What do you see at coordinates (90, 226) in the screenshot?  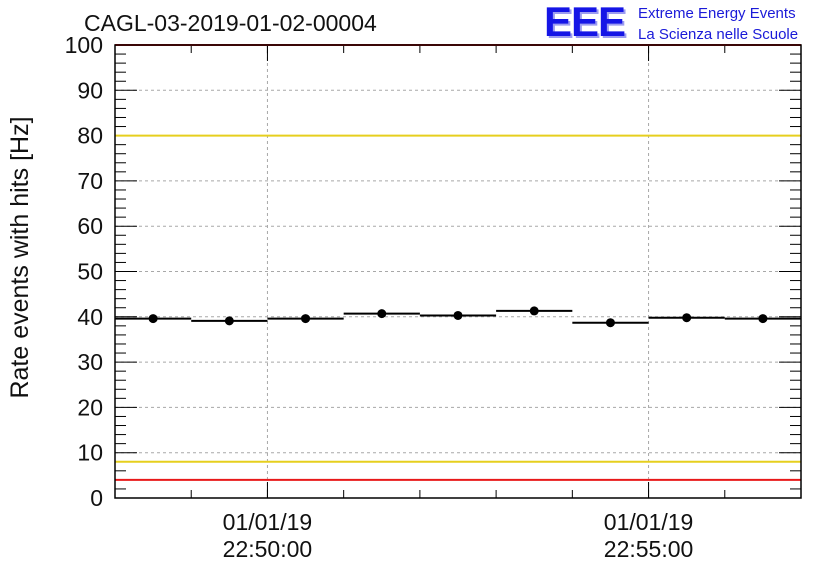 I see `y-tick-label: 60` at bounding box center [90, 226].